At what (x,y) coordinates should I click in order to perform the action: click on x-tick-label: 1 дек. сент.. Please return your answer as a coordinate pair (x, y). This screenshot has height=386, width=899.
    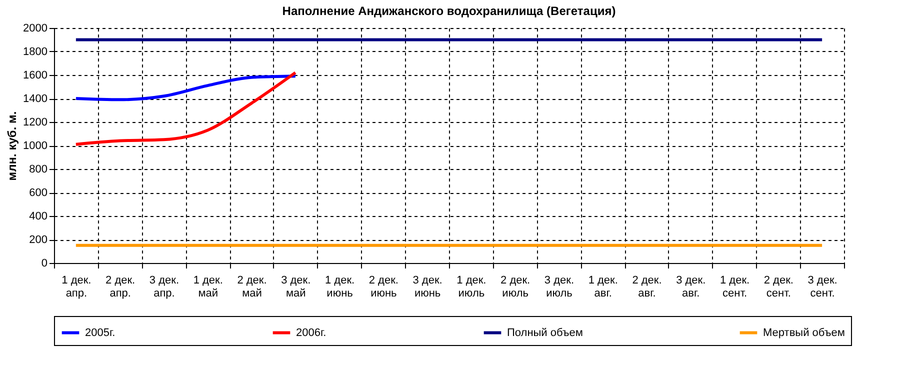
    Looking at the image, I should click on (735, 287).